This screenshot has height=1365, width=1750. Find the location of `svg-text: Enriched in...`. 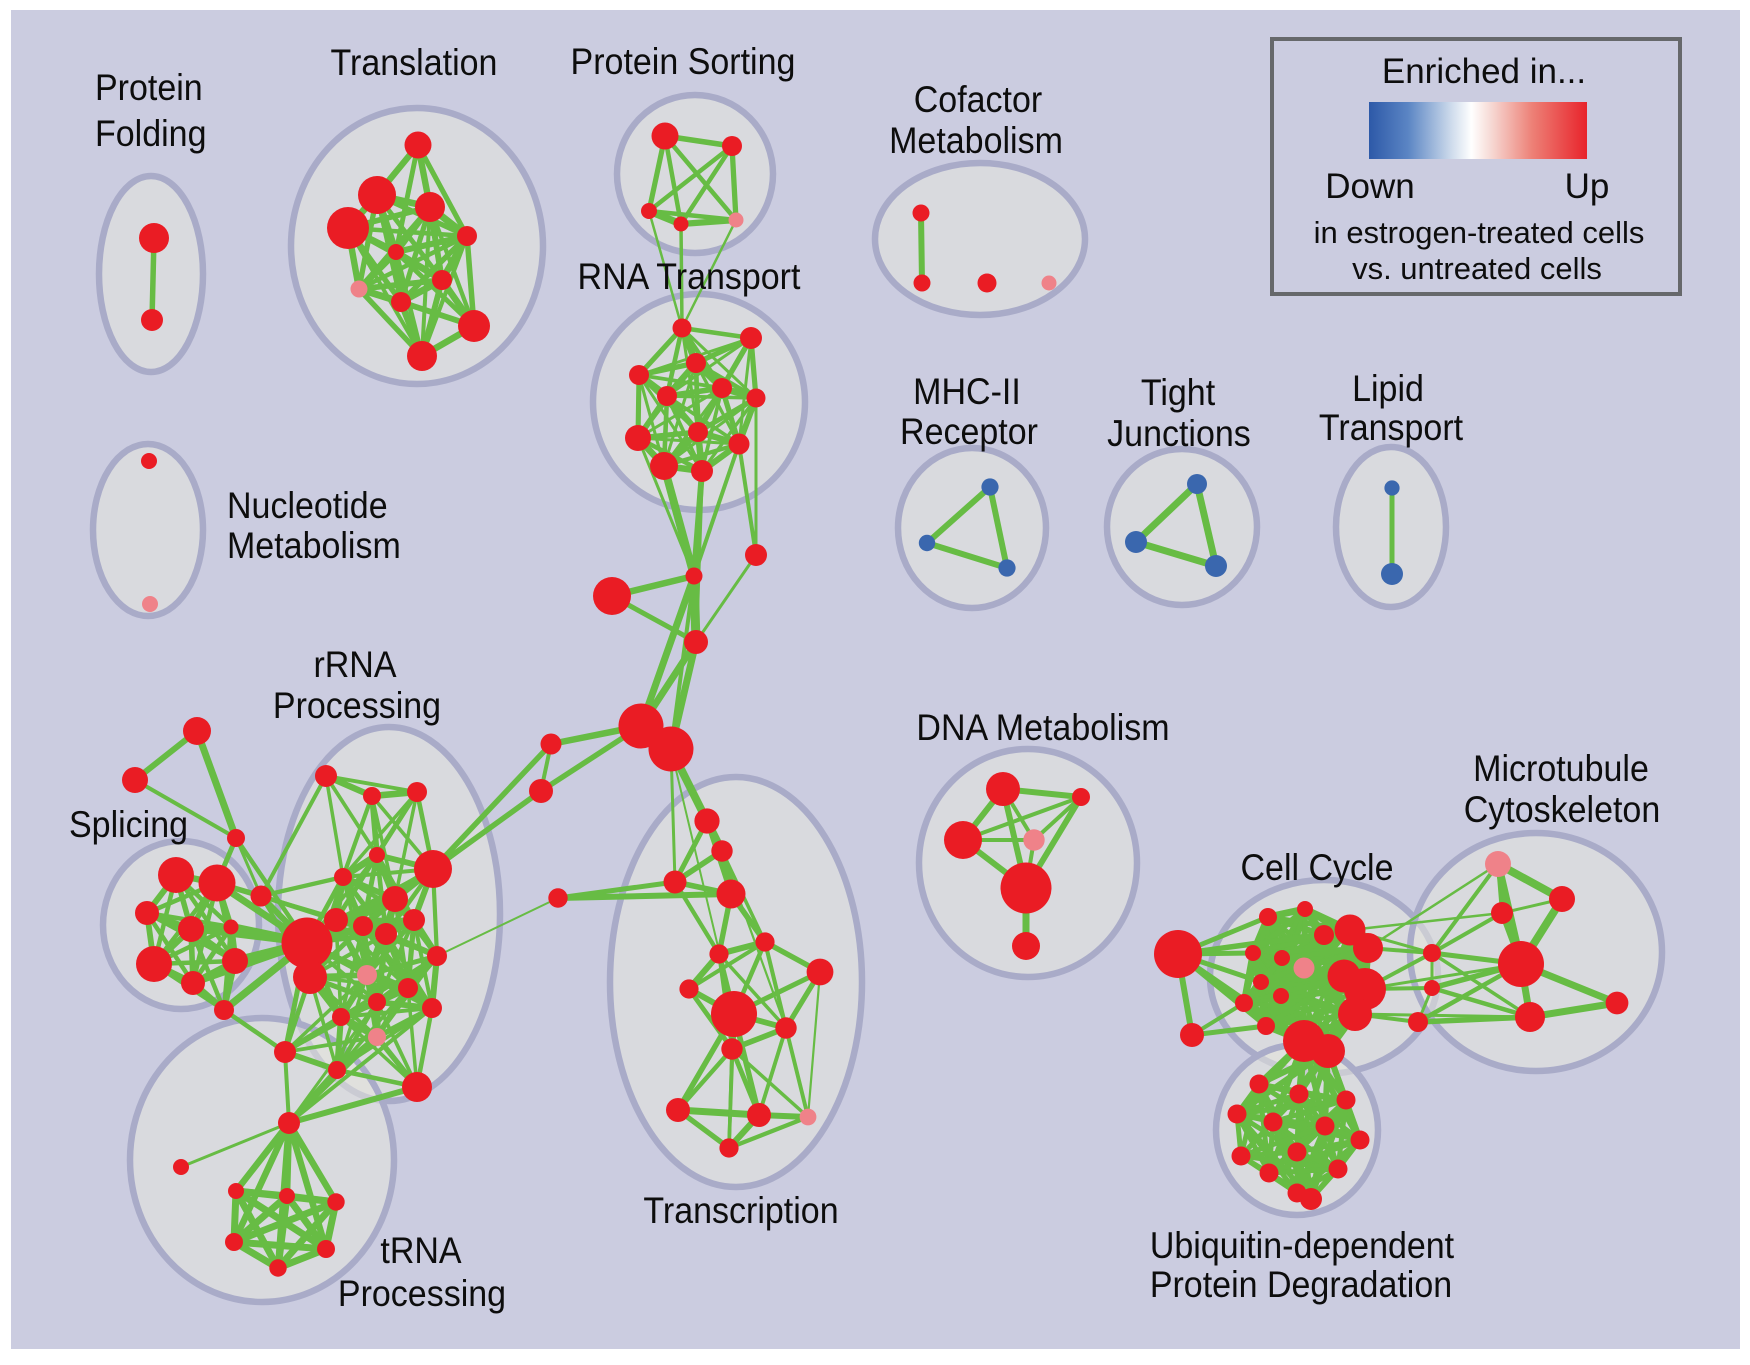

svg-text: Enriched in... is located at coordinates (1484, 71).